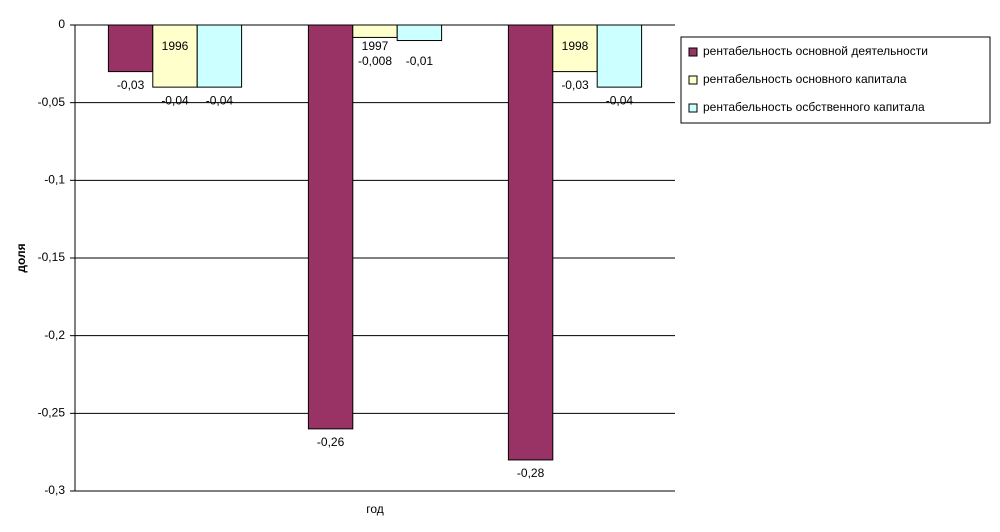  I want to click on legend-label: рентабельность основной деятельности, so click(815, 51).